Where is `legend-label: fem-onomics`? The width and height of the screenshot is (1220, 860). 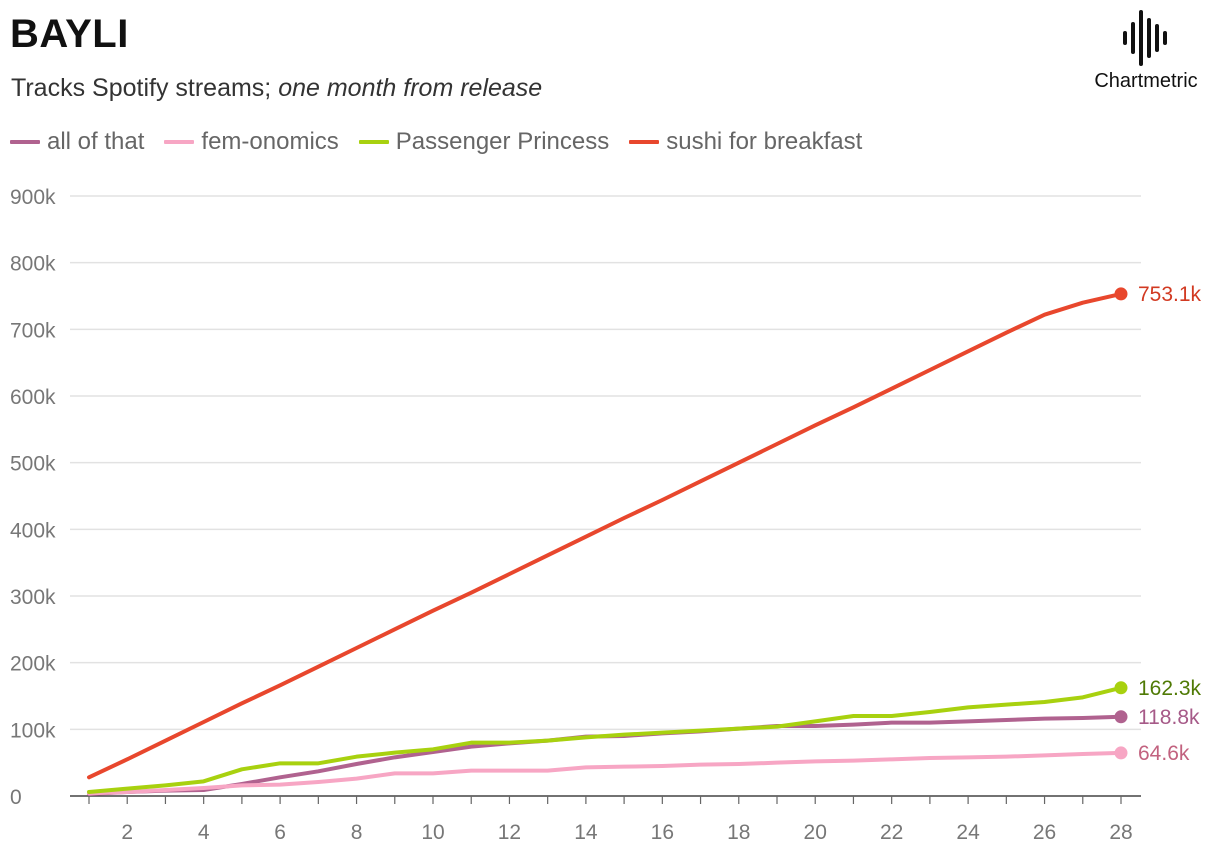 legend-label: fem-onomics is located at coordinates (270, 141).